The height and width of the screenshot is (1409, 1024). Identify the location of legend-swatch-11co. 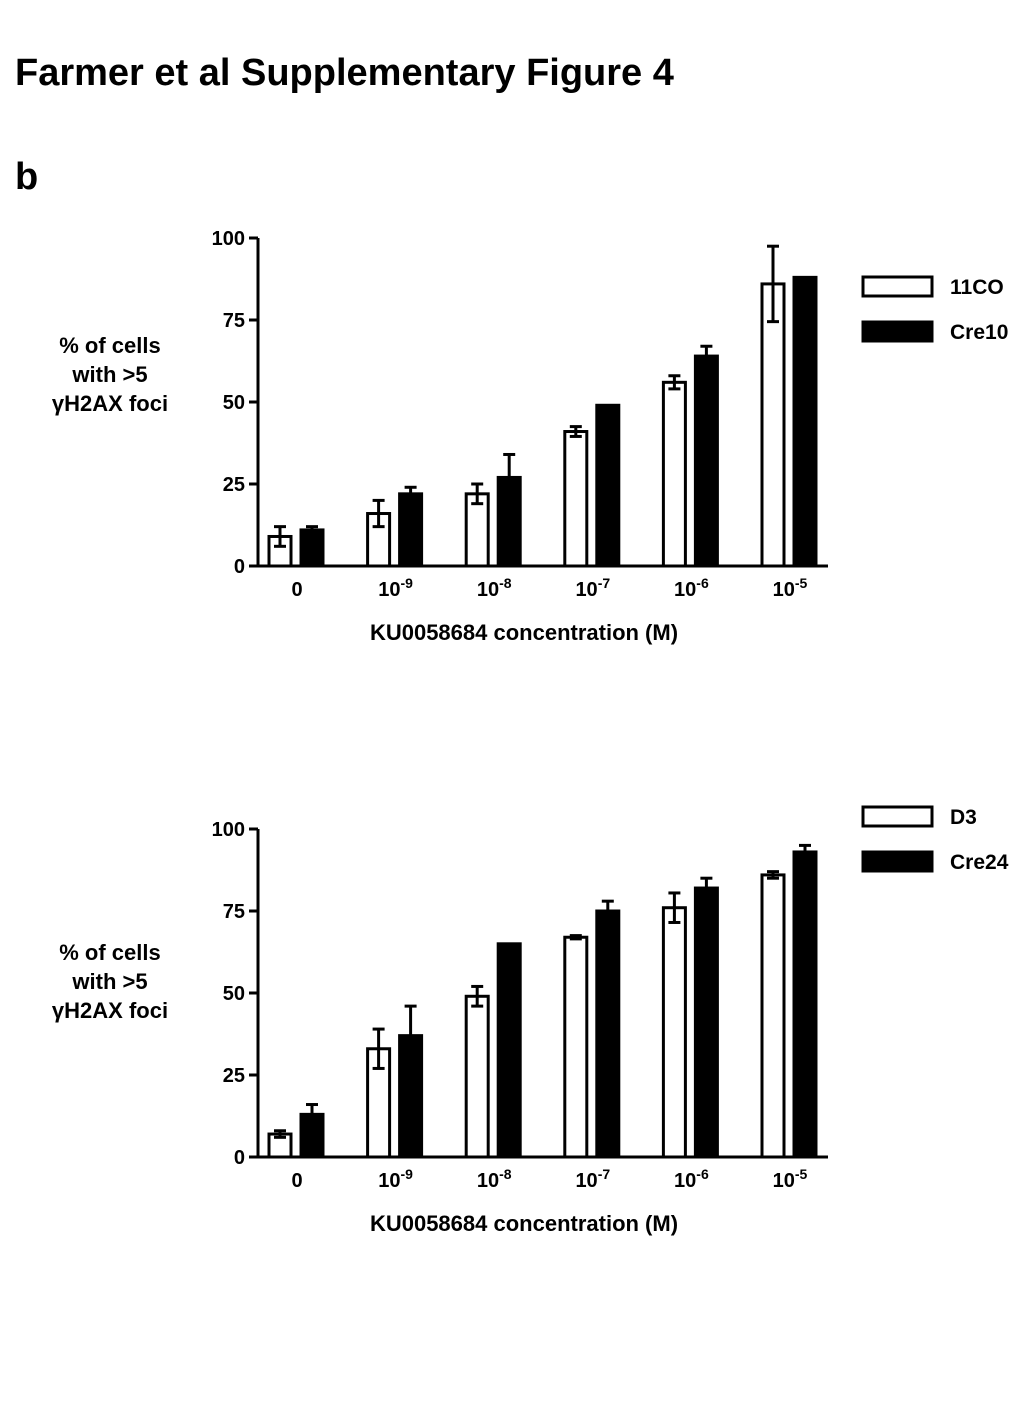
(897, 286).